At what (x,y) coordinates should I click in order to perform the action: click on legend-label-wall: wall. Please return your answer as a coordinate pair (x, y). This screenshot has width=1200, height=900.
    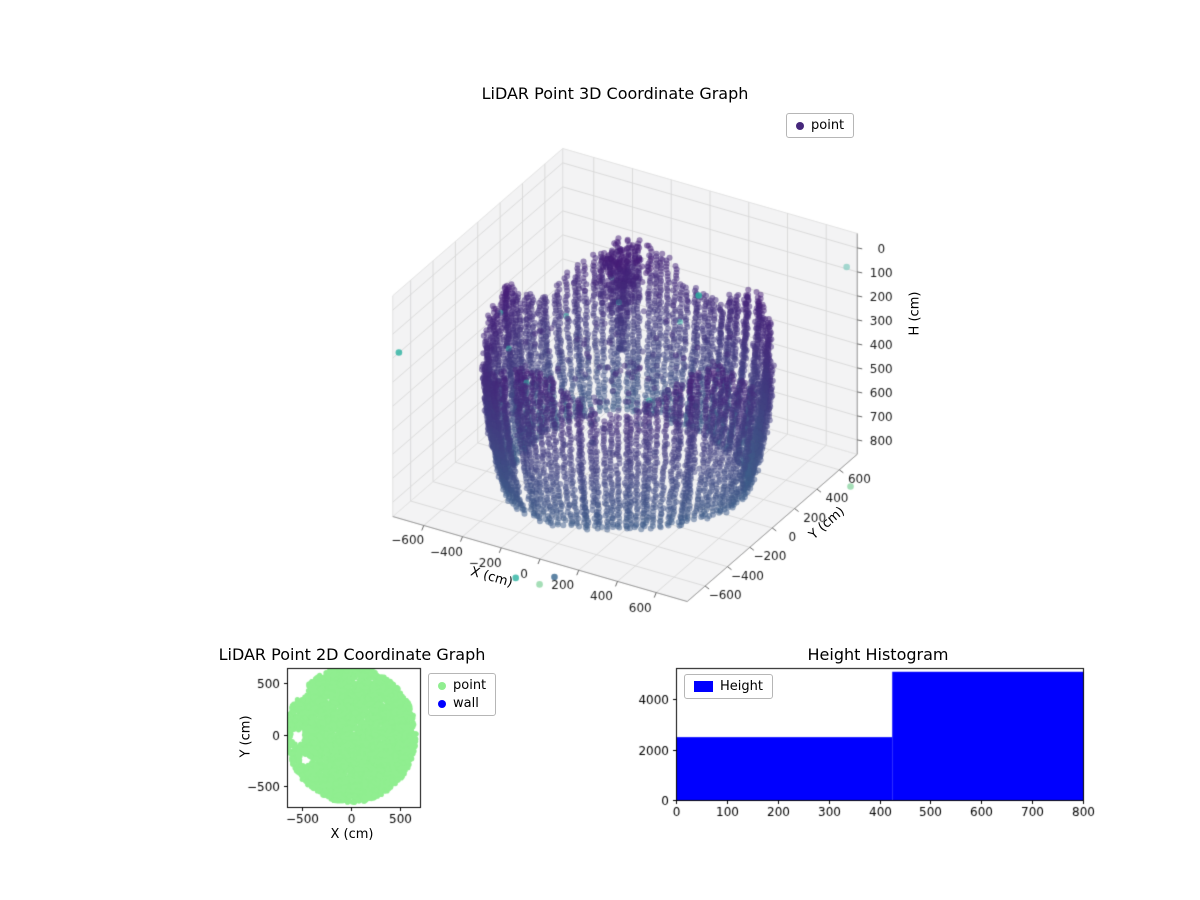
    Looking at the image, I should click on (466, 703).